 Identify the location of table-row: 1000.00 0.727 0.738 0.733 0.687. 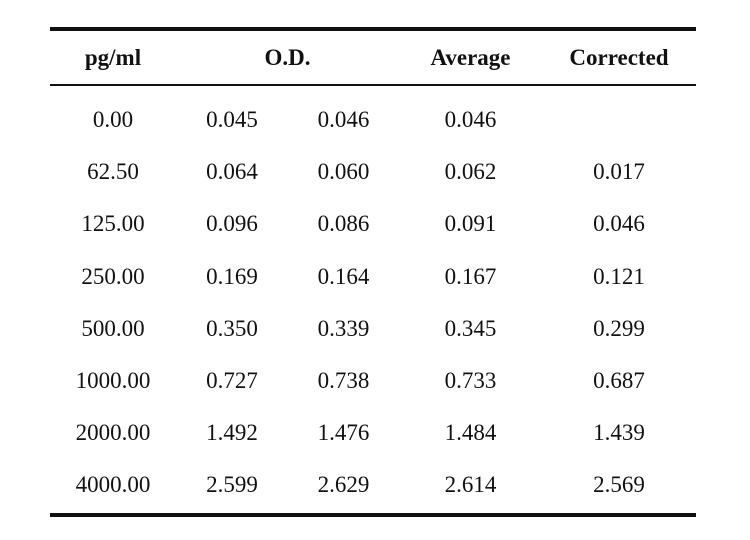
(373, 381).